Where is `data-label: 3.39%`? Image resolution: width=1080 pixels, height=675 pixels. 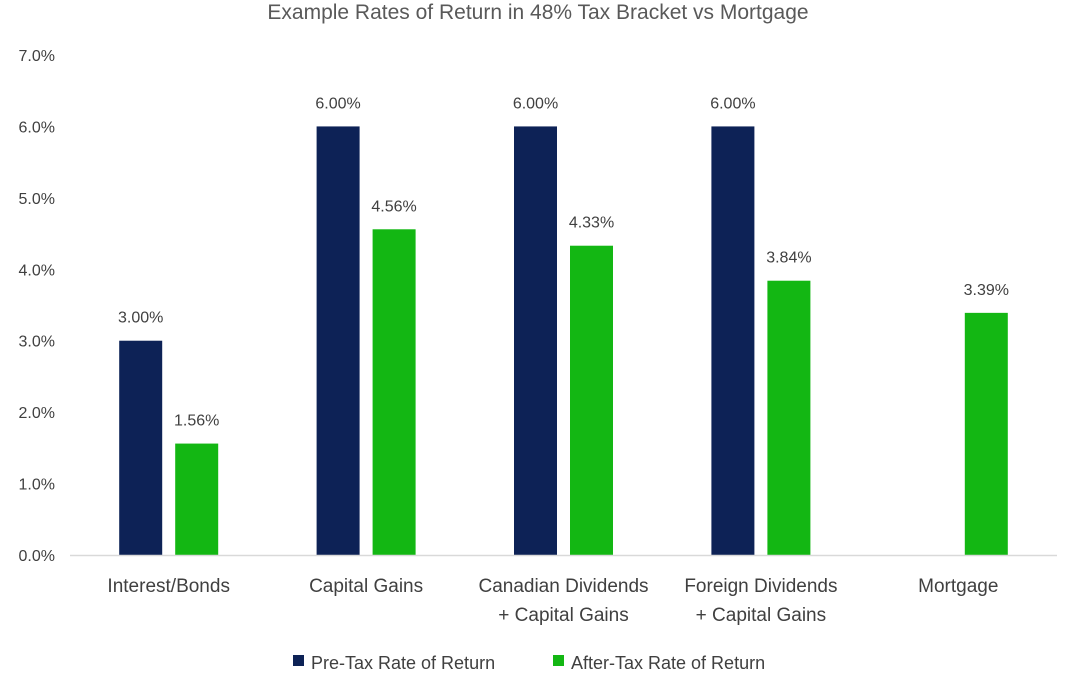
data-label: 3.39% is located at coordinates (986, 290).